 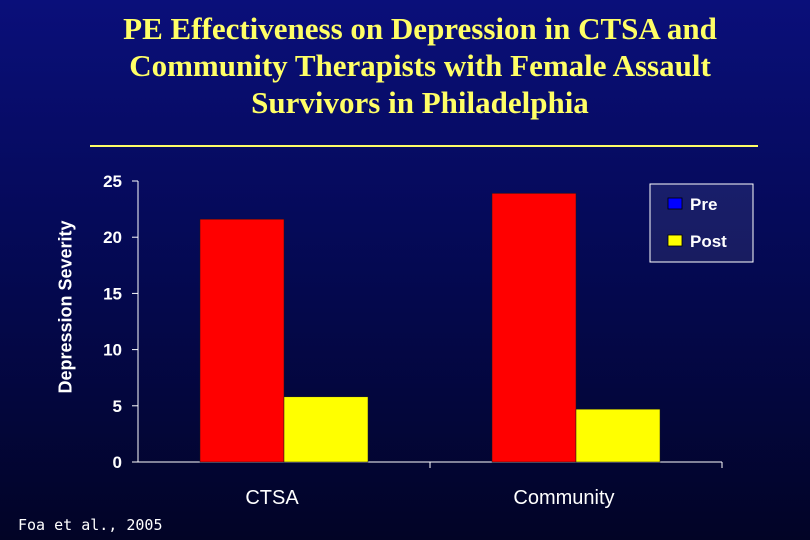 I want to click on y-tick-label-2: 10, so click(x=112, y=350).